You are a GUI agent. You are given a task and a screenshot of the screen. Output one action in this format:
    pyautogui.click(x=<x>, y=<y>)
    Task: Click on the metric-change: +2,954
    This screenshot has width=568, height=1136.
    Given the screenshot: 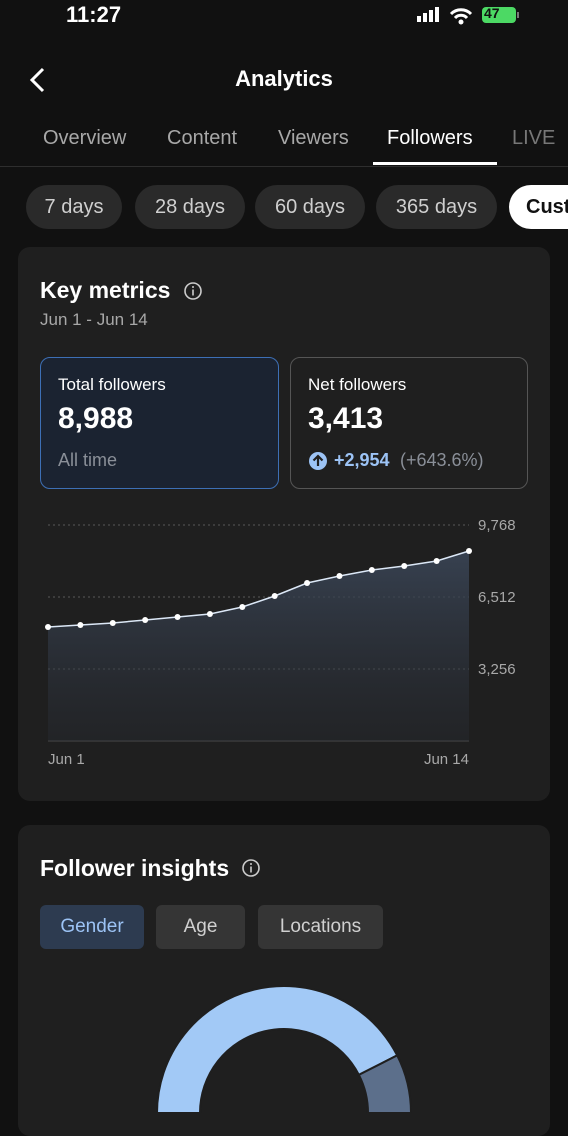 What is the action you would take?
    pyautogui.click(x=362, y=460)
    